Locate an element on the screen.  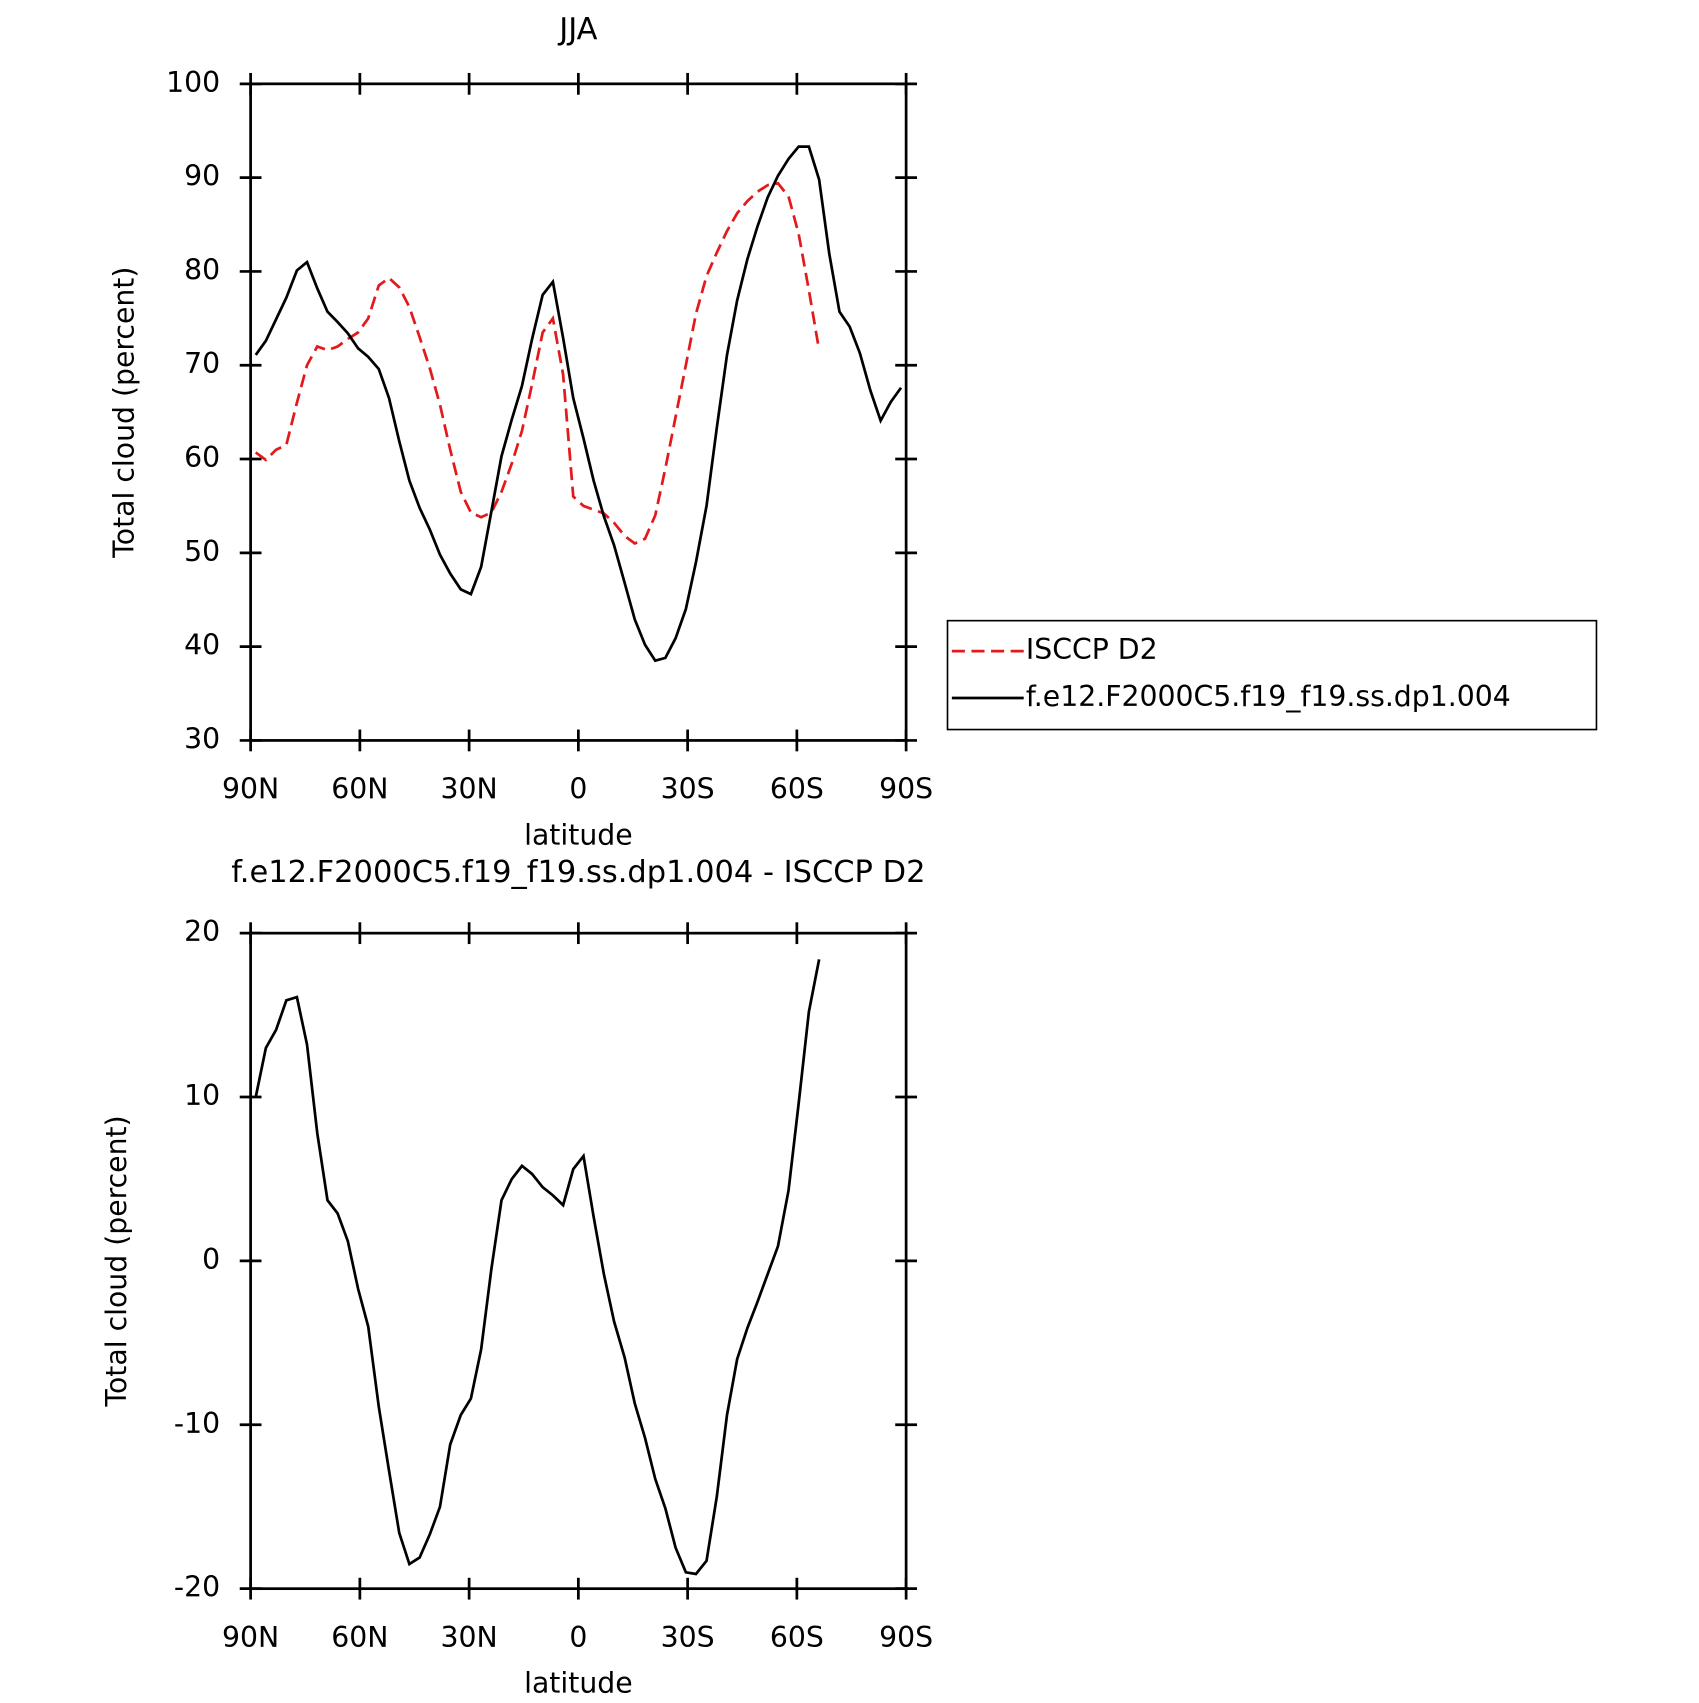
y-tick-label: 10 is located at coordinates (202, 1095).